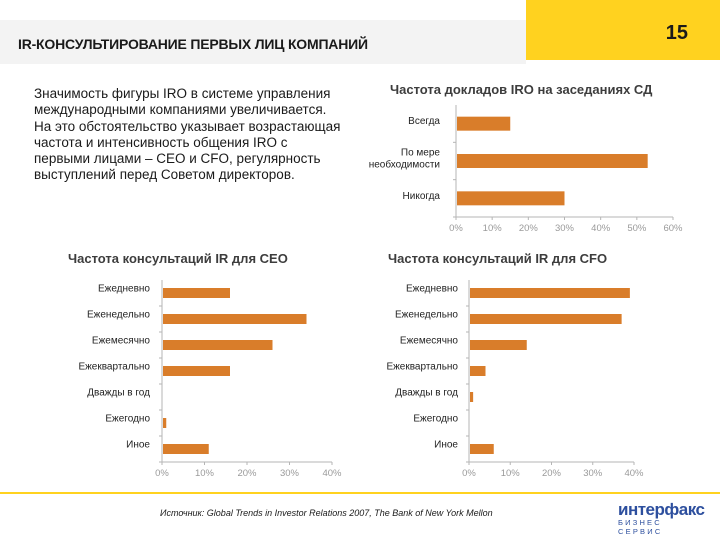 The image size is (720, 540). What do you see at coordinates (114, 367) in the screenshot?
I see `ceo-category-label: Ежеквартально` at bounding box center [114, 367].